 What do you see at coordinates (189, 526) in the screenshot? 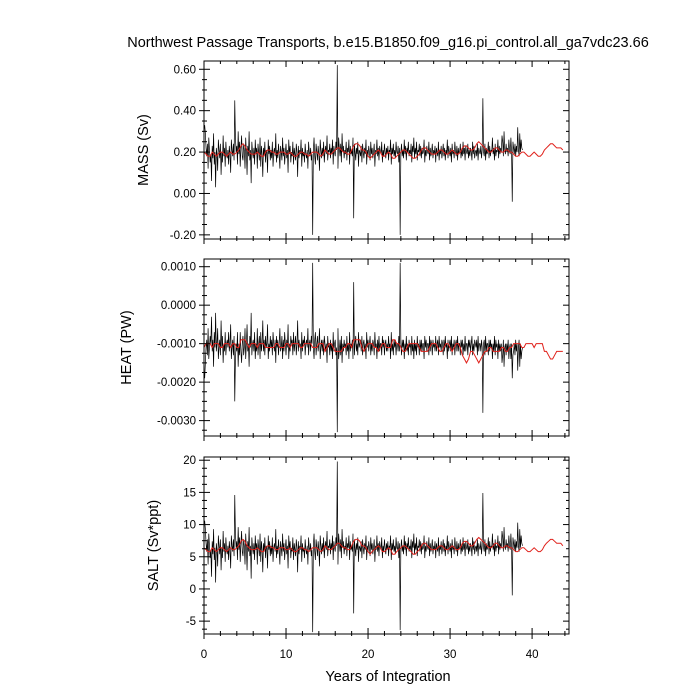
I see `y-tick-label: 10` at bounding box center [189, 526].